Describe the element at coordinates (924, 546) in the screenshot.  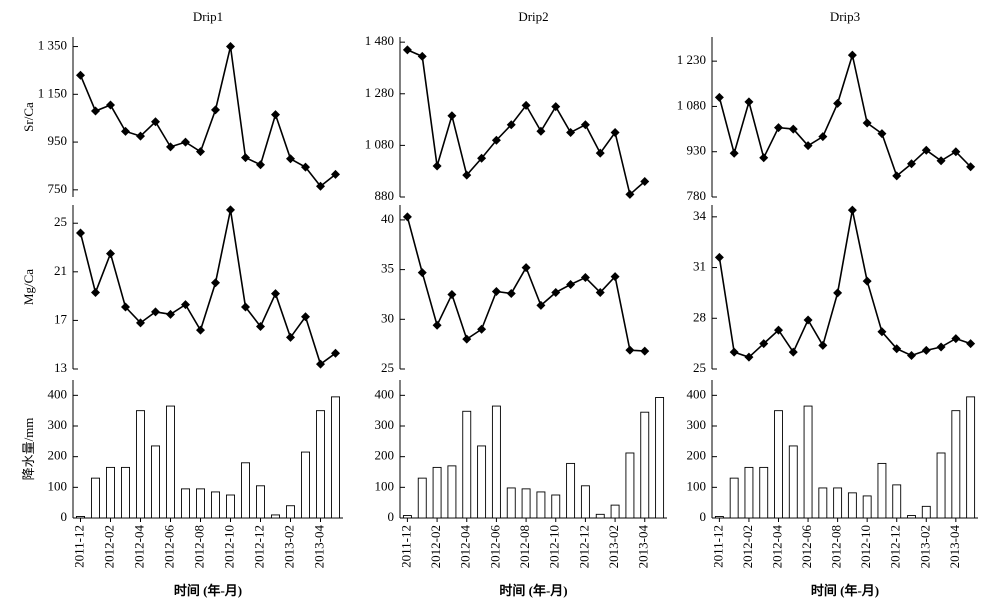
I see `x-tick-label: 2013-02` at that location.